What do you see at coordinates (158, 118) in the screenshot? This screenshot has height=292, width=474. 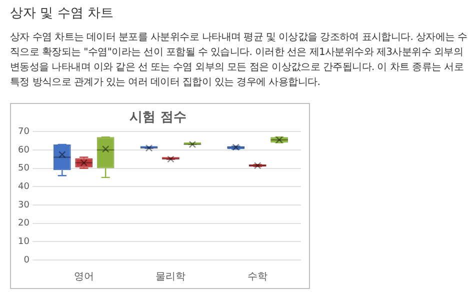 I see `chart-title: 시험 점수` at bounding box center [158, 118].